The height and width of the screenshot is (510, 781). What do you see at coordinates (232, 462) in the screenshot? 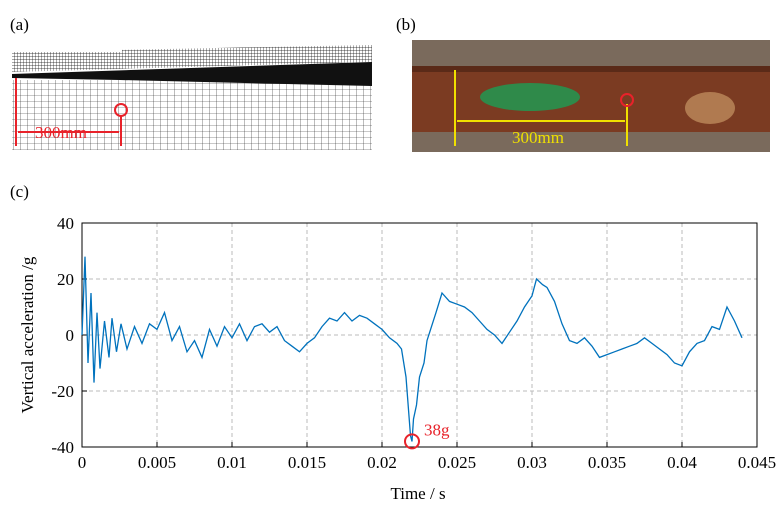
I see `x-tick-label: 0.01` at bounding box center [232, 462].